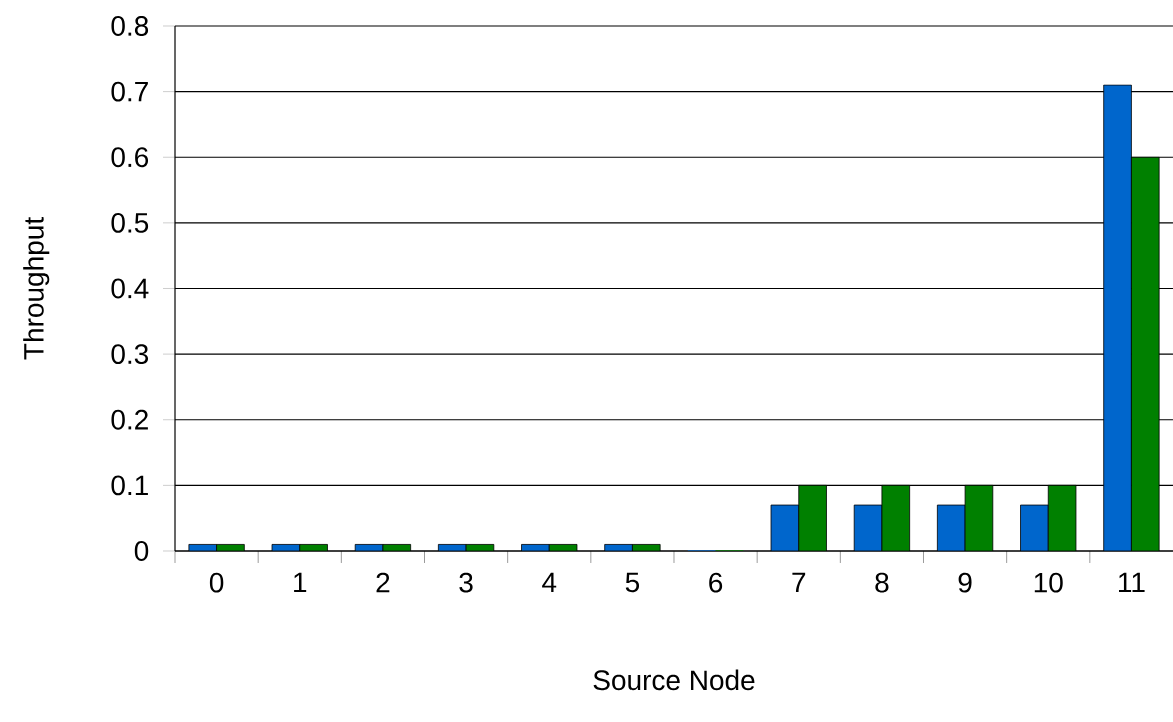  What do you see at coordinates (130, 354) in the screenshot?
I see `y-tick-label: 0.3` at bounding box center [130, 354].